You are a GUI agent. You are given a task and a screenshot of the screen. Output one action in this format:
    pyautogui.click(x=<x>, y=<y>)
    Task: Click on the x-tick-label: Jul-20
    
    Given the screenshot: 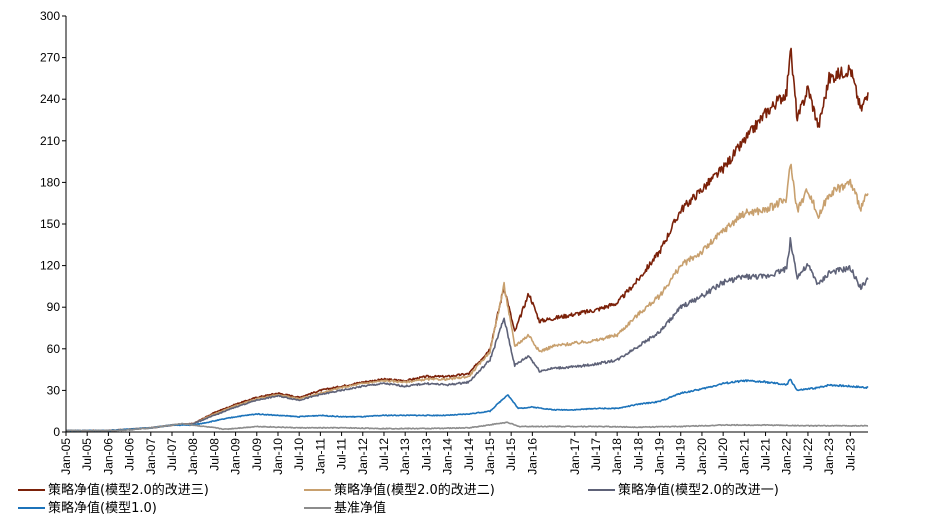 What is the action you would take?
    pyautogui.click(x=723, y=454)
    